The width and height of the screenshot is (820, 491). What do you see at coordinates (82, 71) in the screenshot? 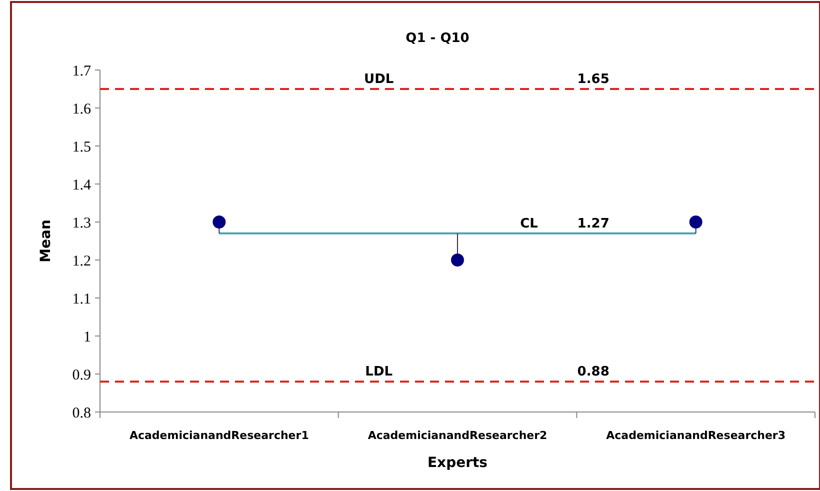
I see `y-tick-label: 1.7` at bounding box center [82, 71].